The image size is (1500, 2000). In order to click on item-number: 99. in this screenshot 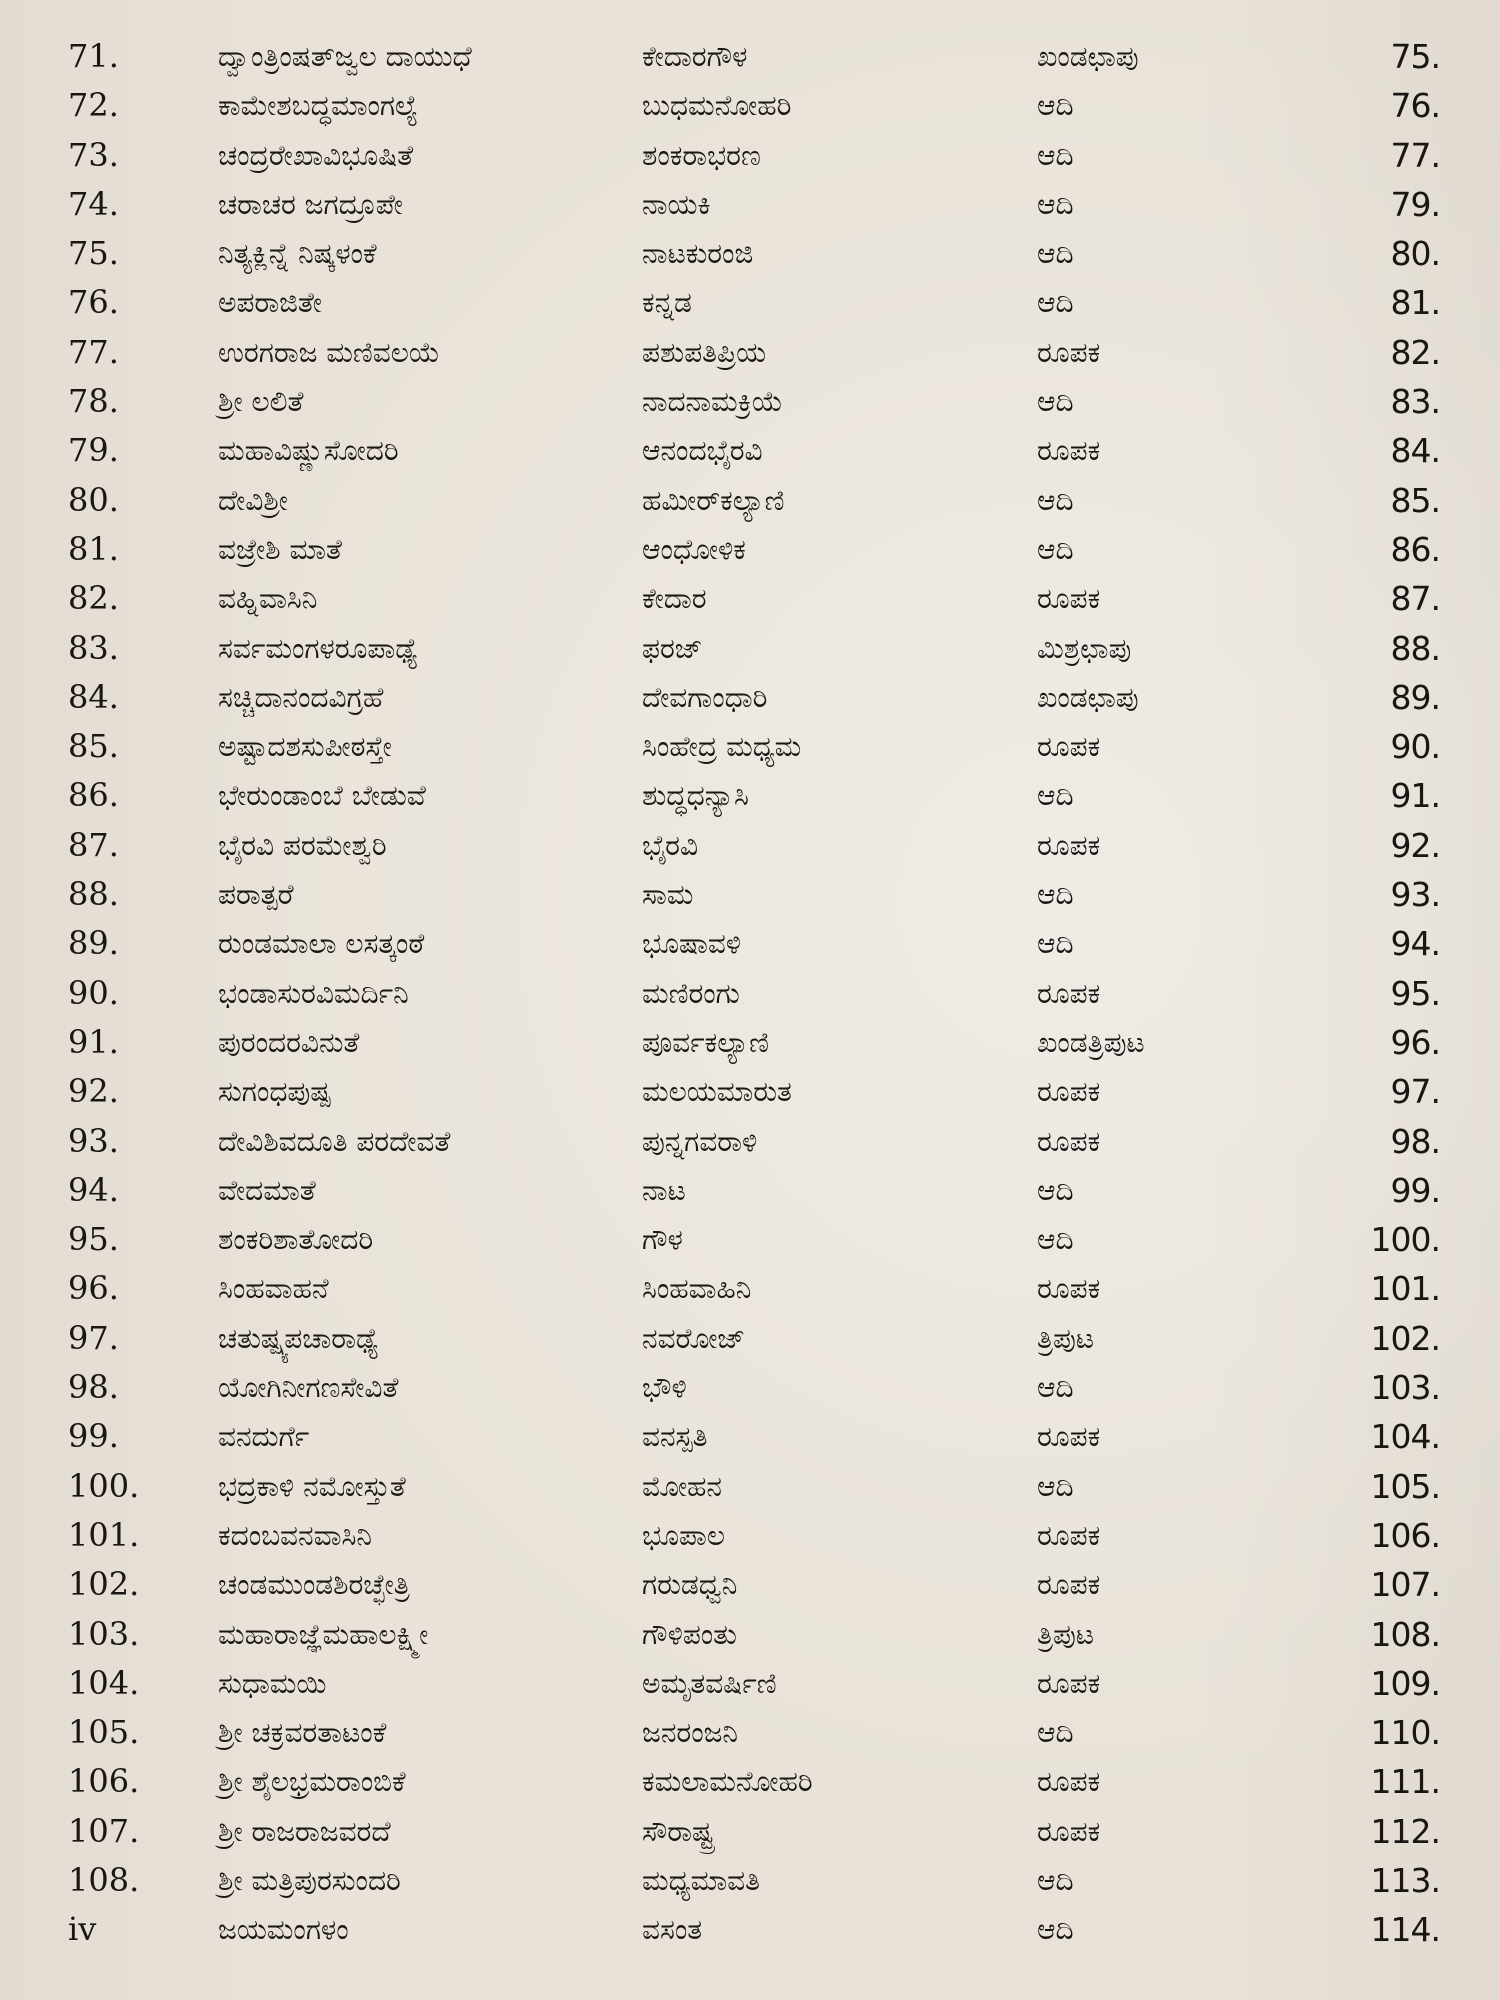, I will do `click(93, 1436)`.